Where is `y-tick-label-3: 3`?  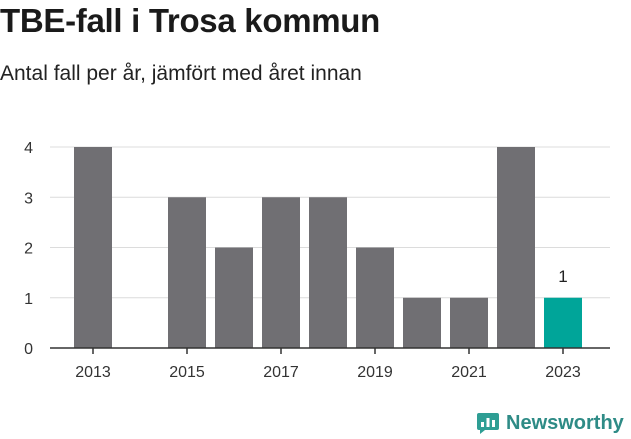
y-tick-label-3: 3 is located at coordinates (28, 198).